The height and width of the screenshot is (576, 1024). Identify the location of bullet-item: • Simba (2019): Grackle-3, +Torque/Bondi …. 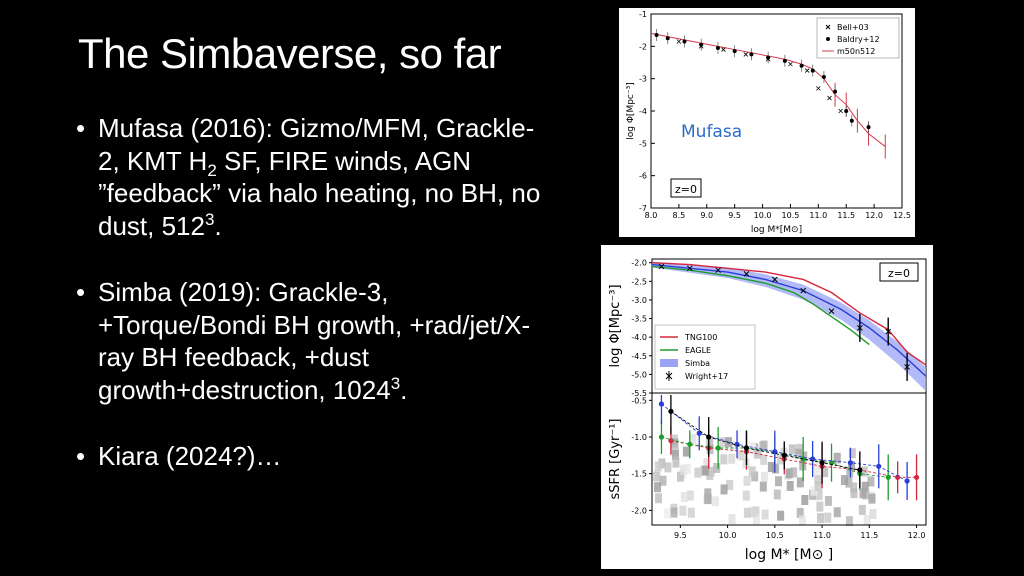
(311, 341).